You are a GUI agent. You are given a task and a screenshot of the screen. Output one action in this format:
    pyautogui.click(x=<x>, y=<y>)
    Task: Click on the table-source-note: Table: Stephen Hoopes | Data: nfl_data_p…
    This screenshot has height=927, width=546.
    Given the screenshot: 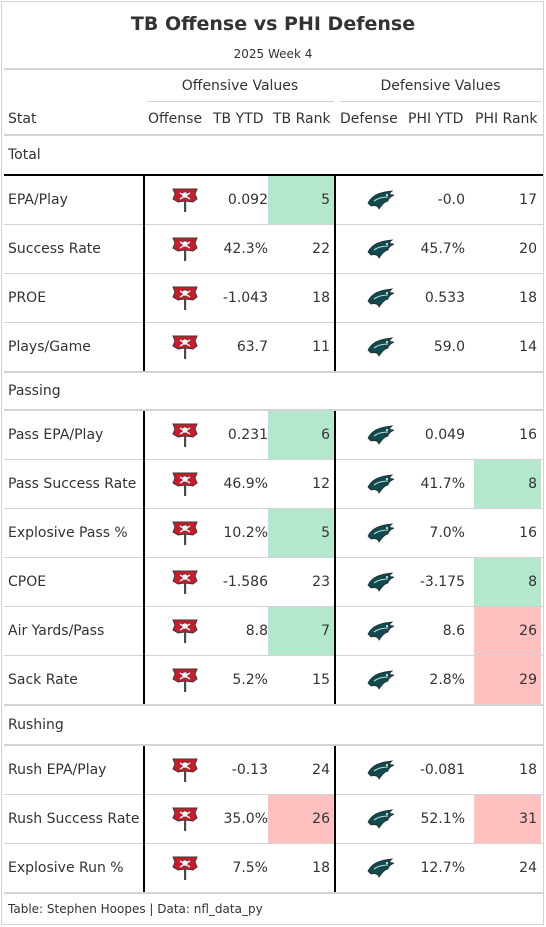 What is the action you would take?
    pyautogui.click(x=135, y=909)
    